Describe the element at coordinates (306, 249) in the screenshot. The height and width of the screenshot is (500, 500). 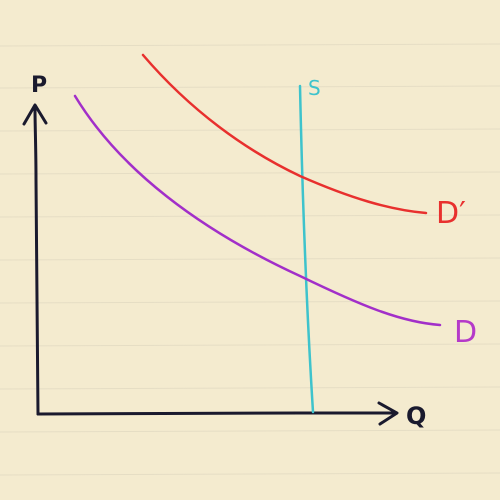
I see `supply-curve` at that location.